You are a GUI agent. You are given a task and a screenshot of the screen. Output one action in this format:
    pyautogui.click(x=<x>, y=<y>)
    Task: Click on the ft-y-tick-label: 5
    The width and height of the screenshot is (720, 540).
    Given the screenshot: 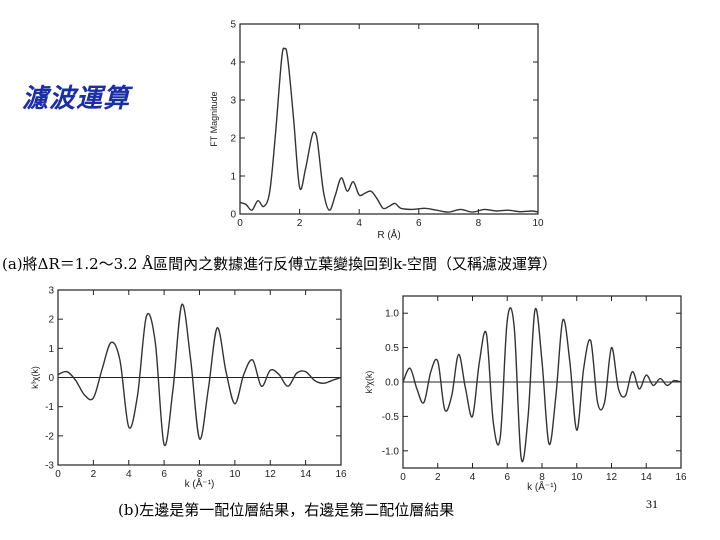 What is the action you would take?
    pyautogui.click(x=233, y=25)
    